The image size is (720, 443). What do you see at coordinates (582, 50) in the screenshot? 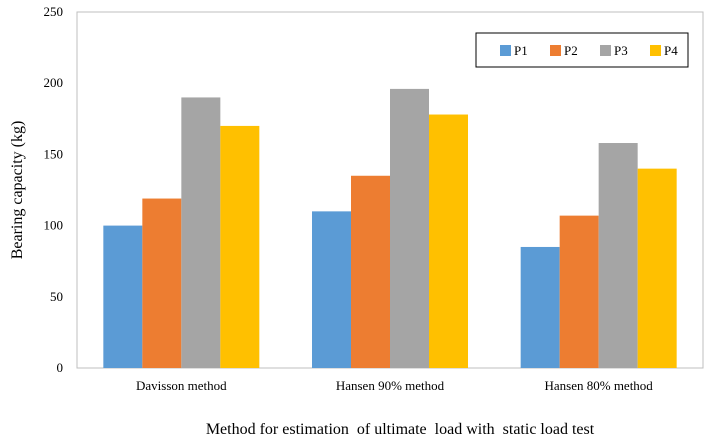
I see `legend: P1 P2 P3 P4` at bounding box center [582, 50].